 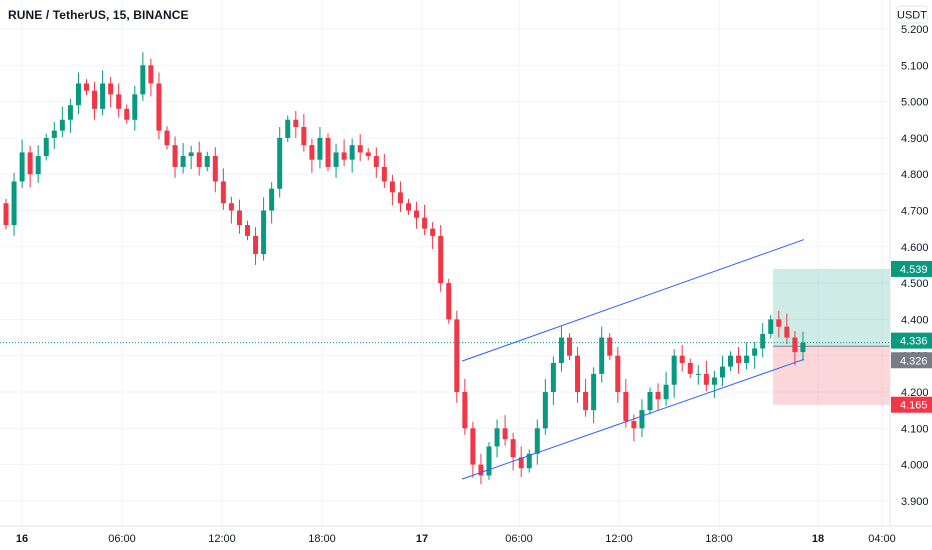 I want to click on y-tick-label: 4.200, so click(x=915, y=393).